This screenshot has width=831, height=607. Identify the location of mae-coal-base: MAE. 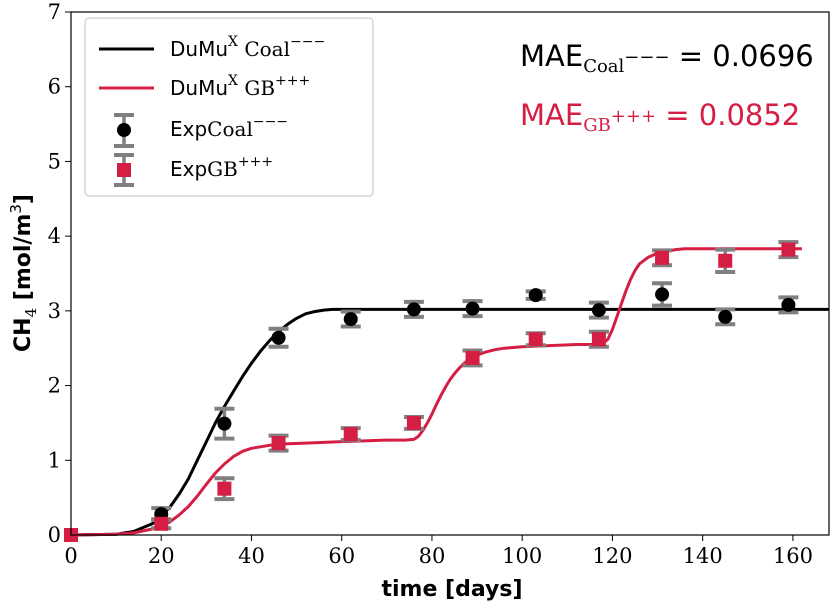
(551, 56).